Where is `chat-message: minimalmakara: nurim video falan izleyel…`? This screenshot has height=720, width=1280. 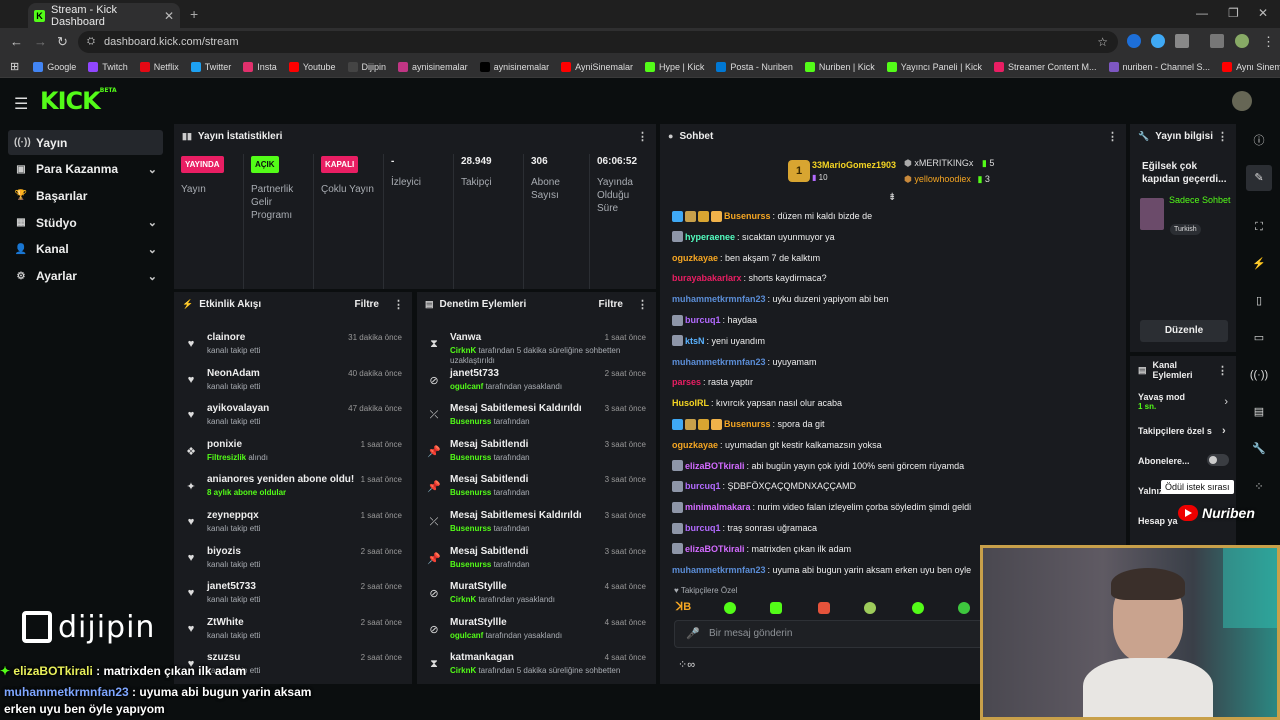 chat-message: minimalmakara: nurim video falan izleyel… is located at coordinates (821, 507).